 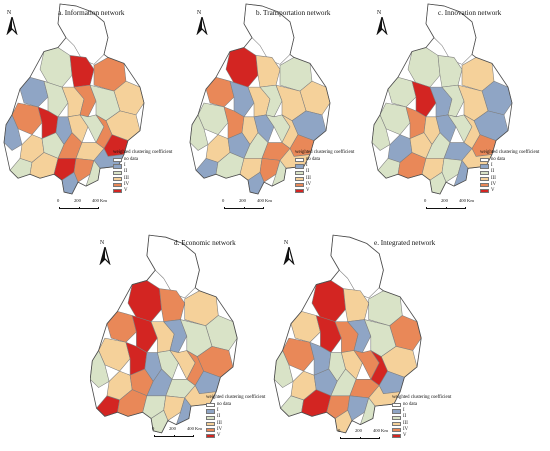 I want to click on panel-title: e. Integrated network, so click(x=405, y=243).